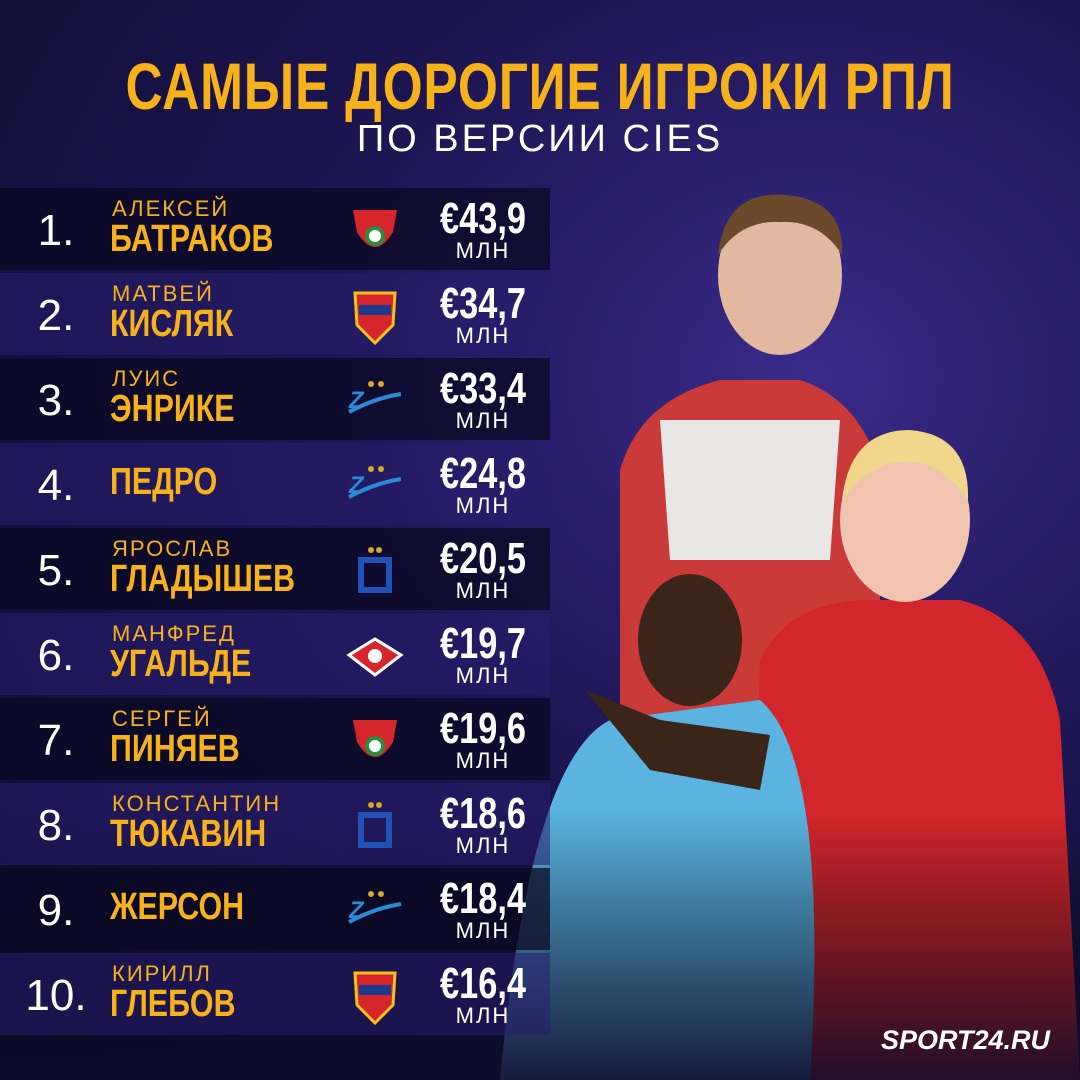 The width and height of the screenshot is (1080, 1080). Describe the element at coordinates (177, 907) in the screenshot. I see `last-name: ЖЕРСОН` at that location.